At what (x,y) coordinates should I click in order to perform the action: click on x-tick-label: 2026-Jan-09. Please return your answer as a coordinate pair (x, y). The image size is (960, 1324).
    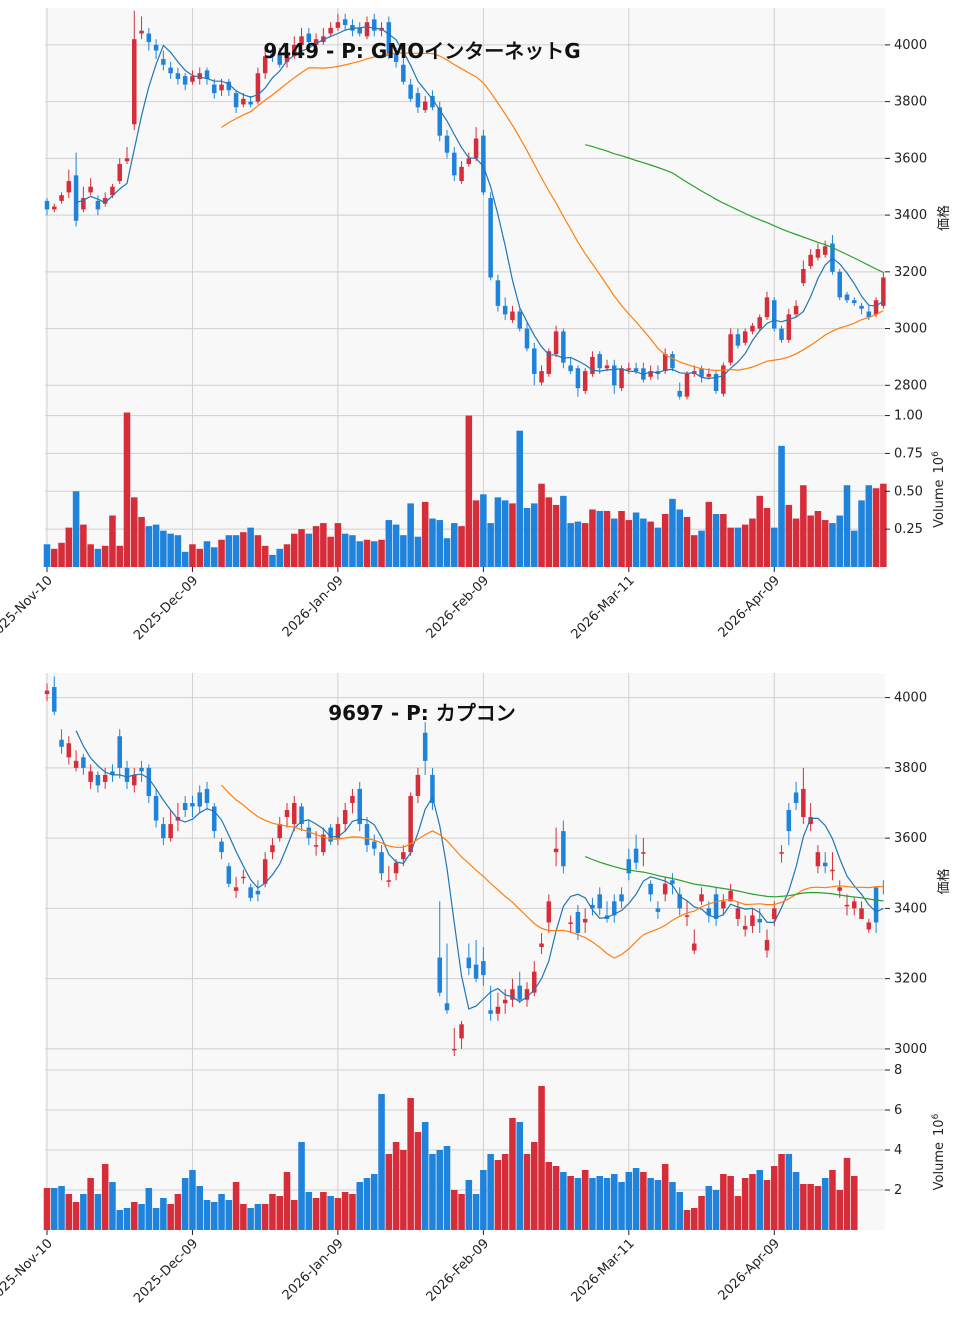
    Looking at the image, I should click on (313, 606).